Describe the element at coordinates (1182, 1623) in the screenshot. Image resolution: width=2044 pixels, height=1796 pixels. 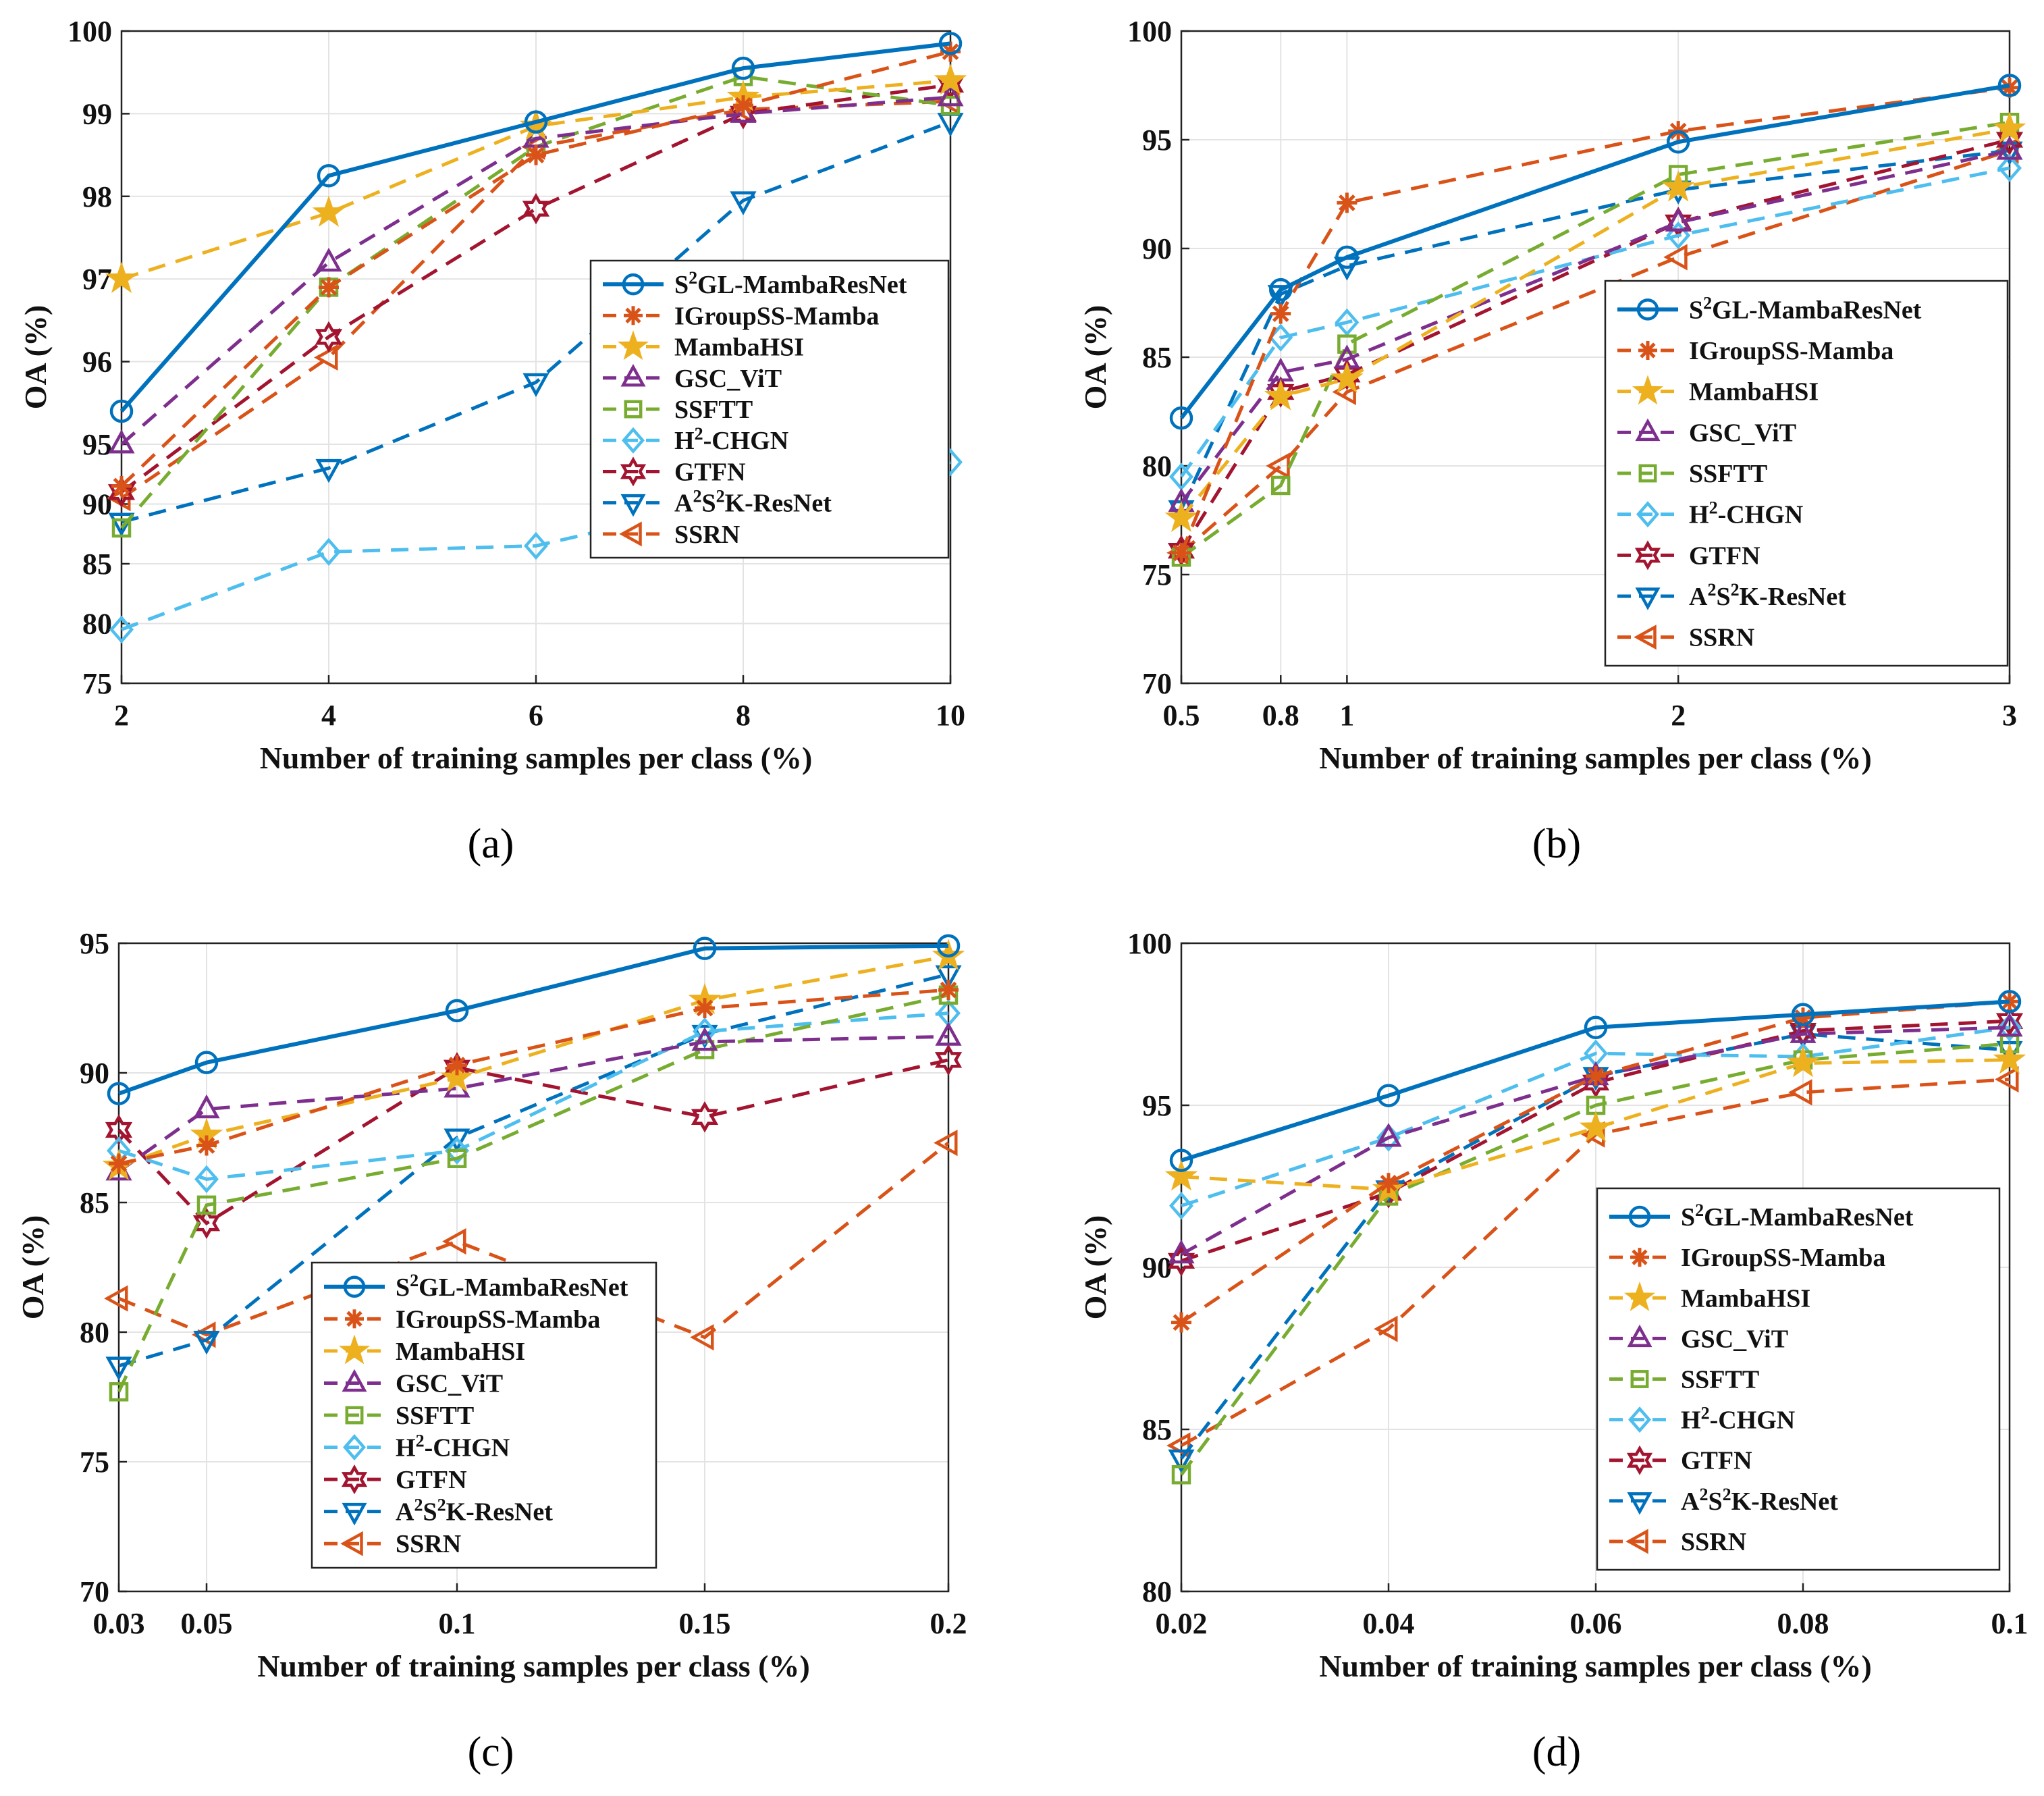
I see `x-tick-label: 0.02` at that location.